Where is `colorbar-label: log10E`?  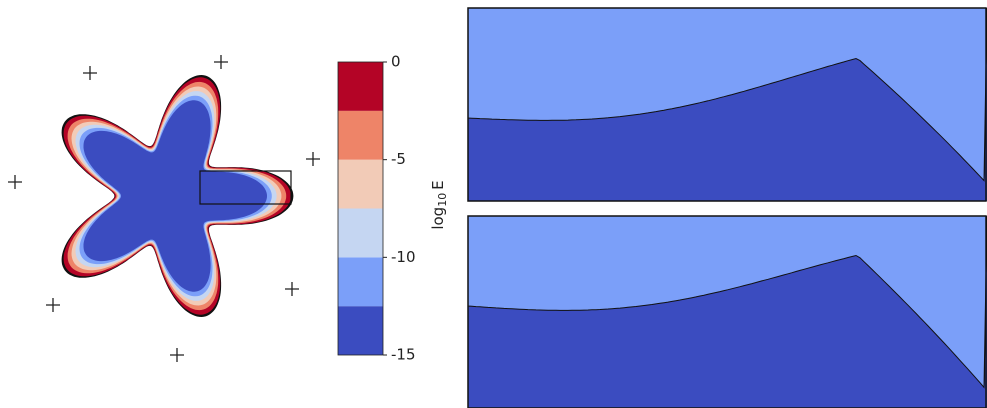
colorbar-label: log10E is located at coordinates (439, 204).